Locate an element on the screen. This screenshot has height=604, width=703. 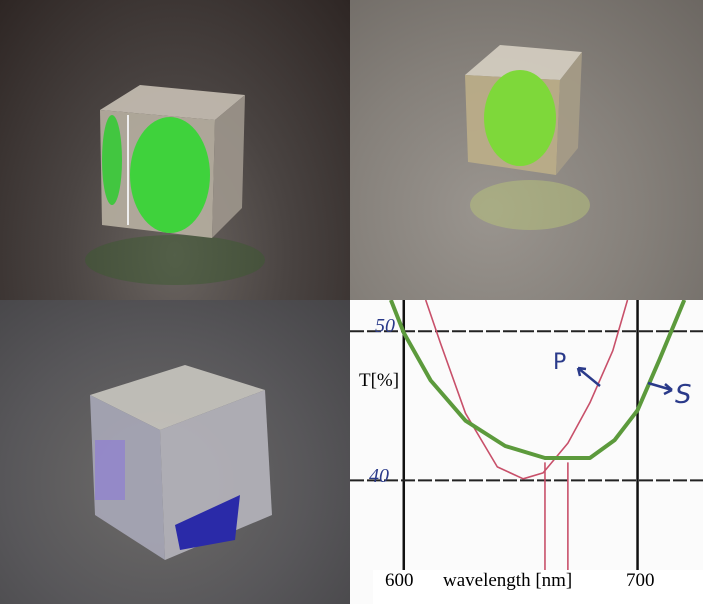
y-tick-40: 40 is located at coordinates (379, 476).